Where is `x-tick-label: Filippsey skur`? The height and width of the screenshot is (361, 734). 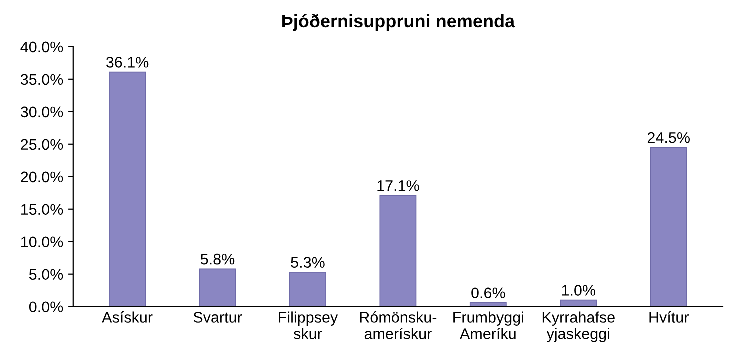 x-tick-label: Filippsey skur is located at coordinates (308, 326).